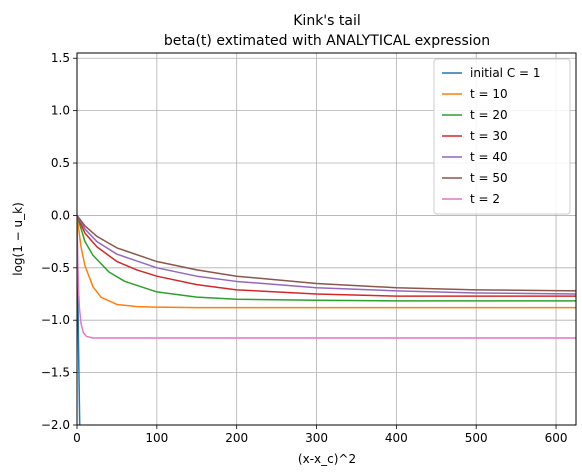 This screenshot has width=582, height=476. I want to click on y-axis-label: log(1 − u_k), so click(18, 239).